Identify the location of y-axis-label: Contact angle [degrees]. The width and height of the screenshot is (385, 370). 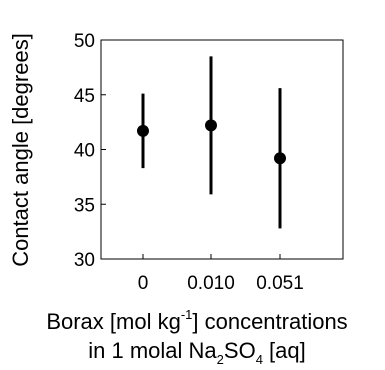
(20, 150).